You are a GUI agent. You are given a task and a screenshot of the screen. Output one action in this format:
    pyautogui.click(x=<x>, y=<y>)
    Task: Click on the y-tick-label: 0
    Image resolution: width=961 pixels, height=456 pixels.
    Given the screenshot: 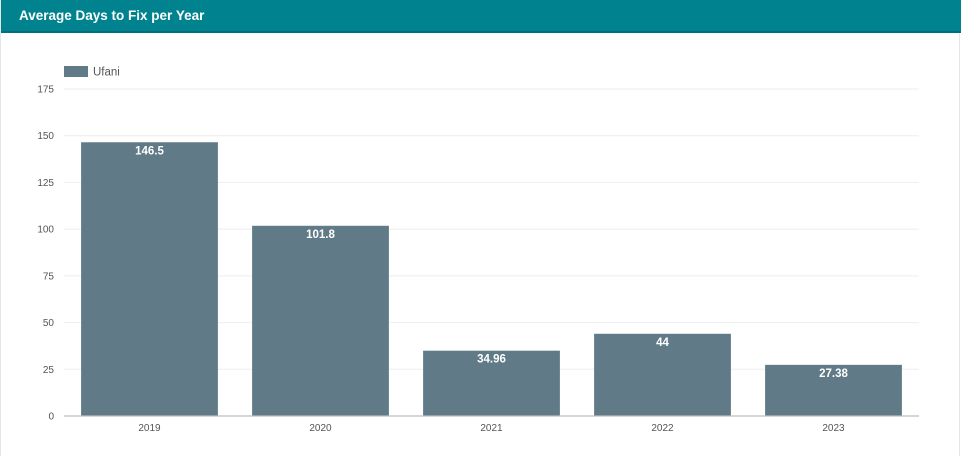 What is the action you would take?
    pyautogui.click(x=51, y=417)
    